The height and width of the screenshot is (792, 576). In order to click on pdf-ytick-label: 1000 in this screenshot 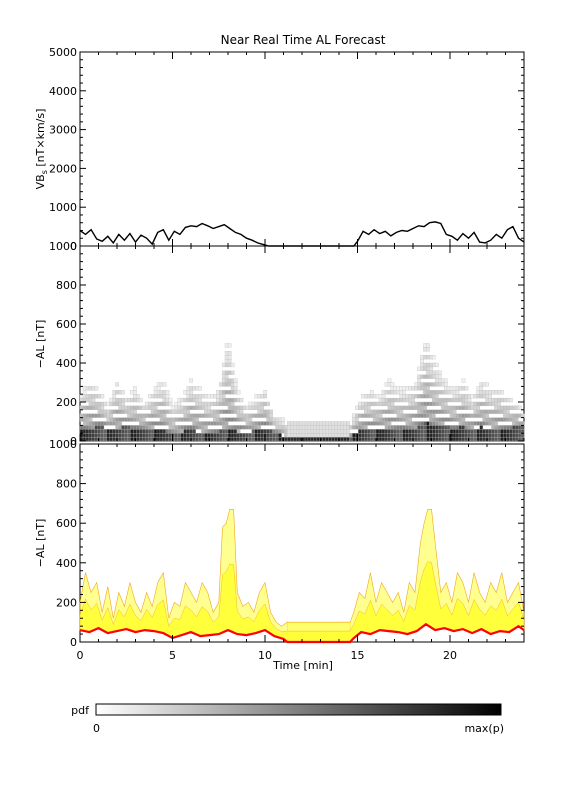, I will do `click(63, 246)`.